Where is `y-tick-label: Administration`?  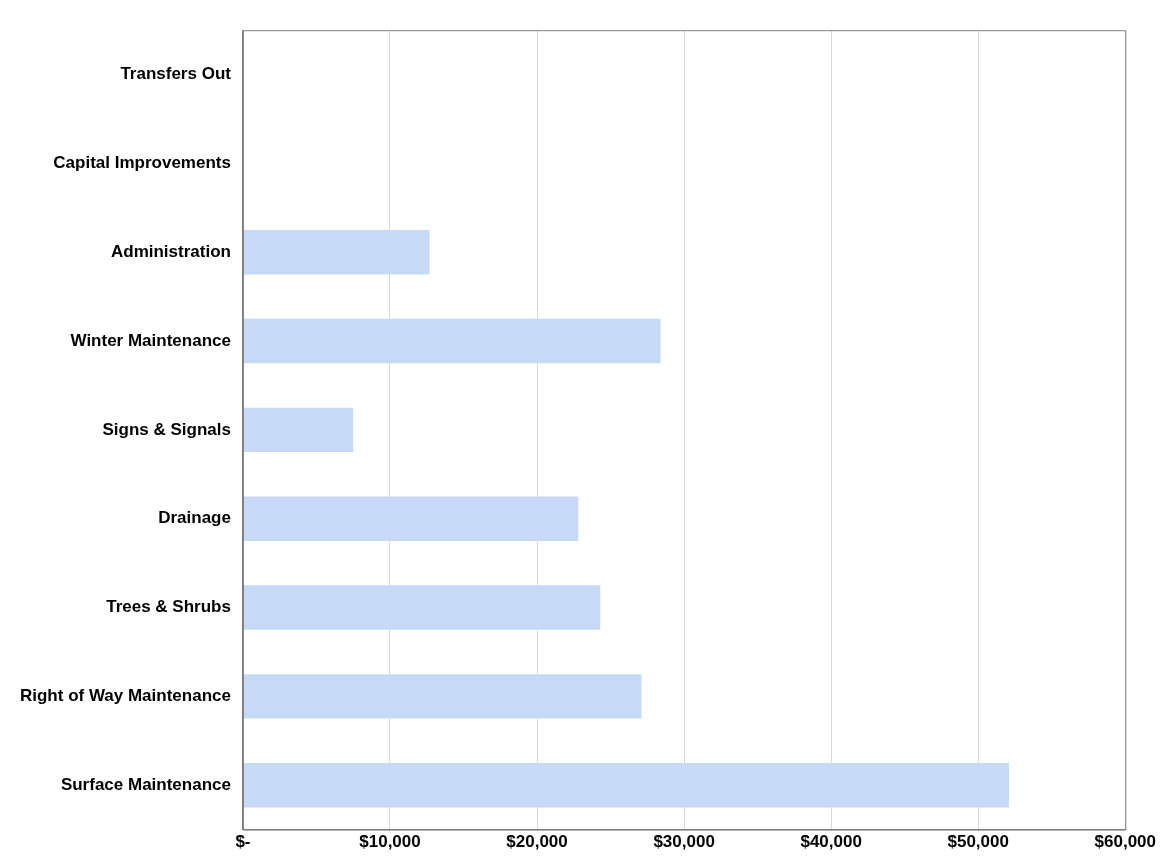 y-tick-label: Administration is located at coordinates (170, 251).